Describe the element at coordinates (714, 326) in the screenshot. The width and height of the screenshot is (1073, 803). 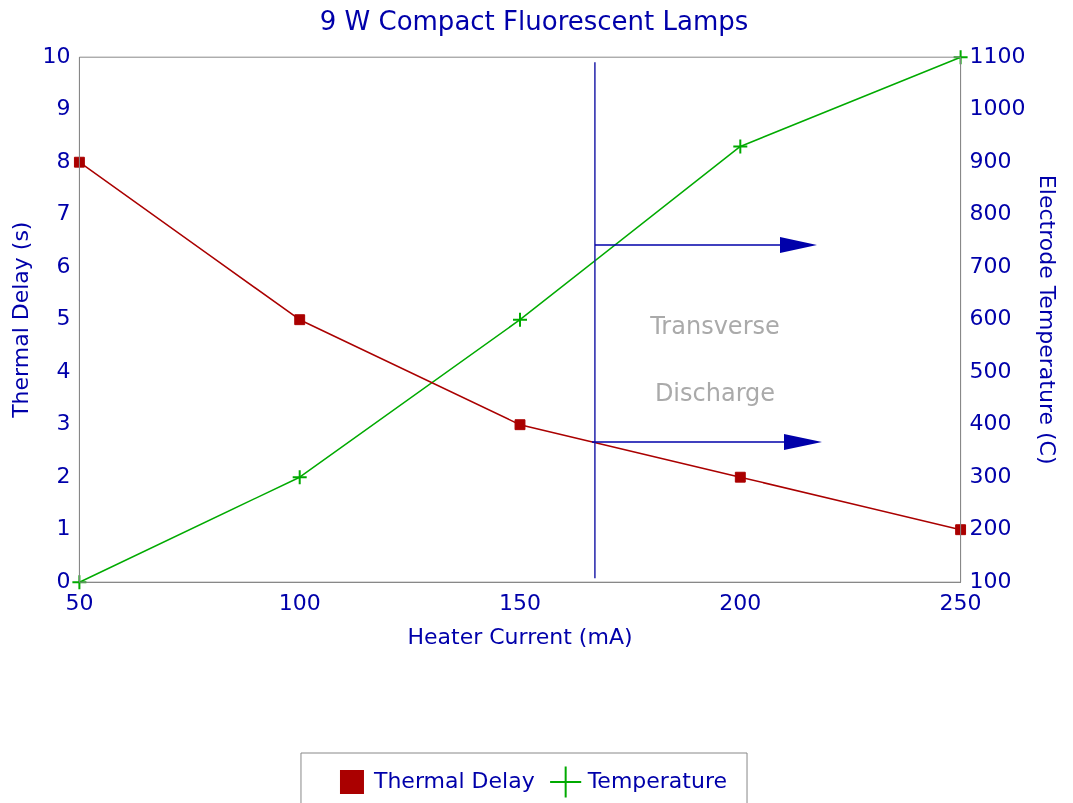
I see `annotation: Transverse` at that location.